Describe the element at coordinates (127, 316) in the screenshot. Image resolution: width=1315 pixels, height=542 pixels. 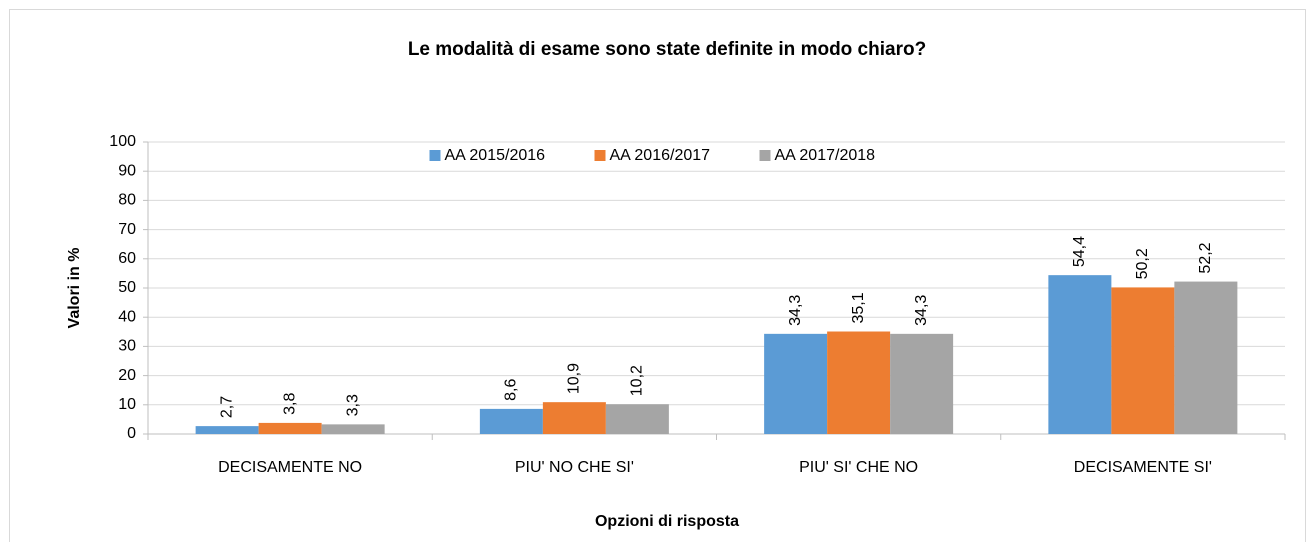
I see `y-tick-label: 40` at that location.